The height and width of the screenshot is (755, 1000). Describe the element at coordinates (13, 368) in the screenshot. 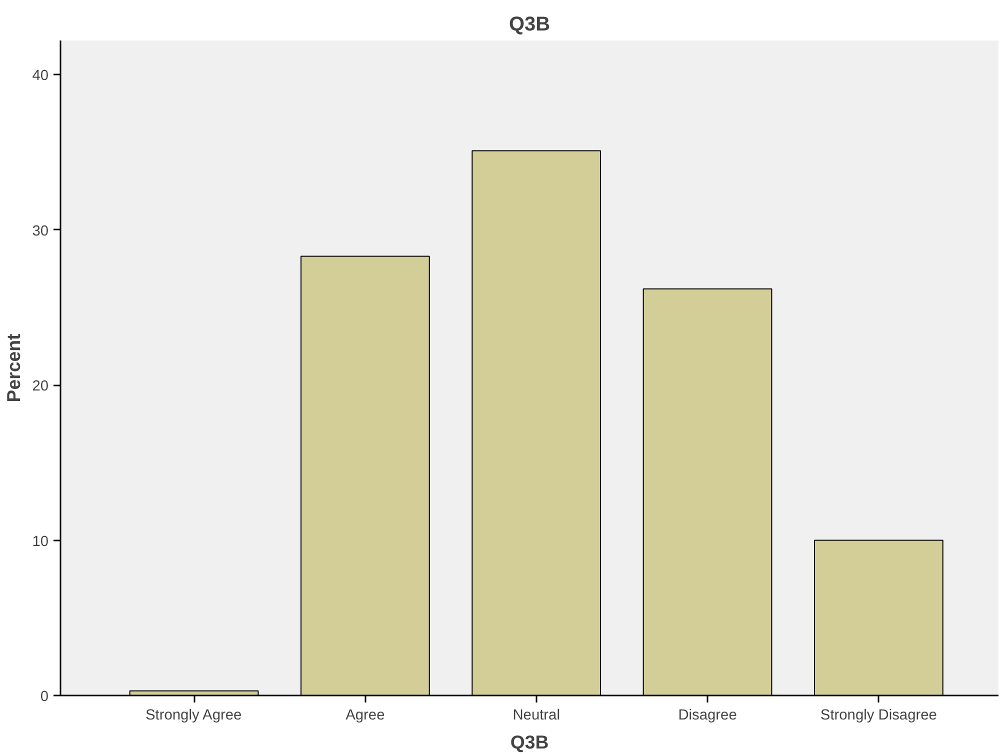

I see `y-axis-title: Percent` at that location.